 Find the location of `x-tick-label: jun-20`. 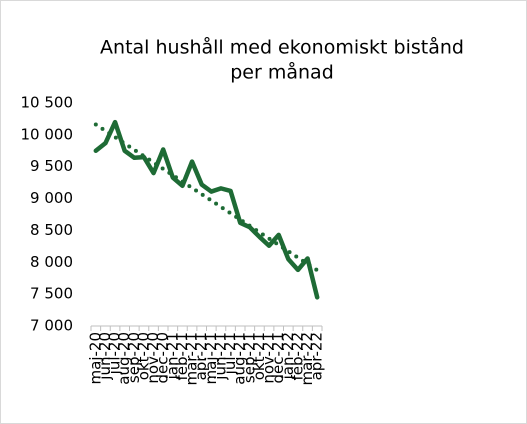

x-tick-label: jun-20 is located at coordinates (105, 356).